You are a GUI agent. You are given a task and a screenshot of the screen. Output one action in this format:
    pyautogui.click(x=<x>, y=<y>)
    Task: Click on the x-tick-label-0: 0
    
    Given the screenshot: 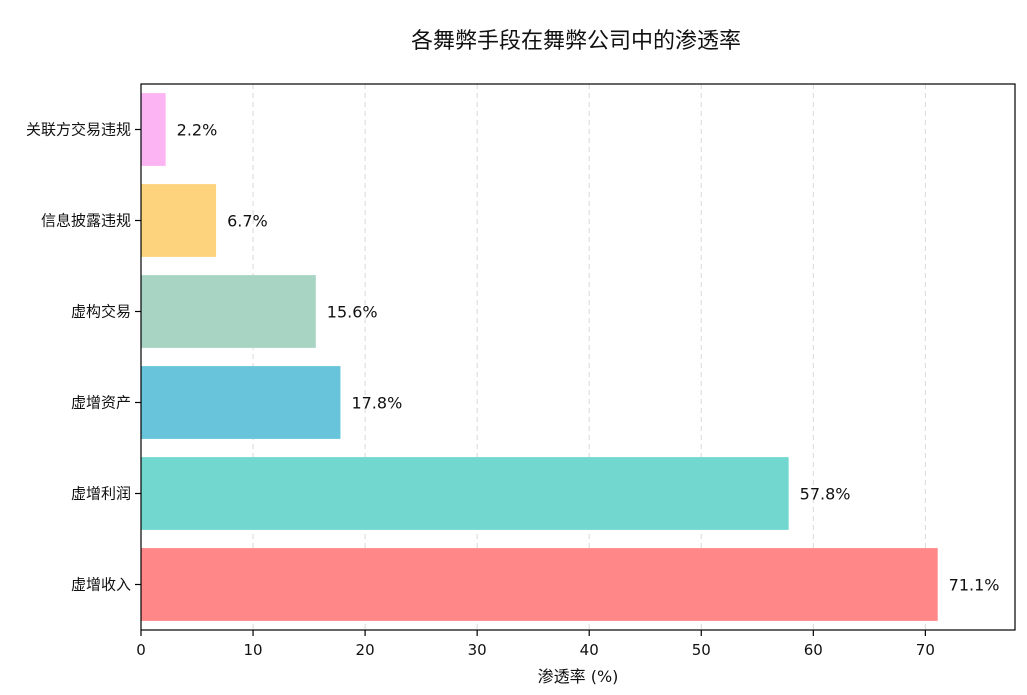 What is the action you would take?
    pyautogui.click(x=141, y=650)
    